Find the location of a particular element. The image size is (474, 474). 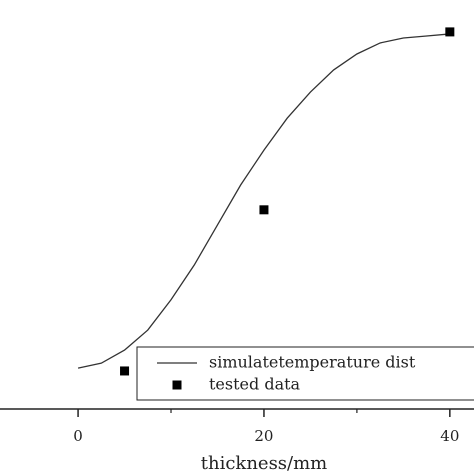

legend-marker is located at coordinates (177, 385).